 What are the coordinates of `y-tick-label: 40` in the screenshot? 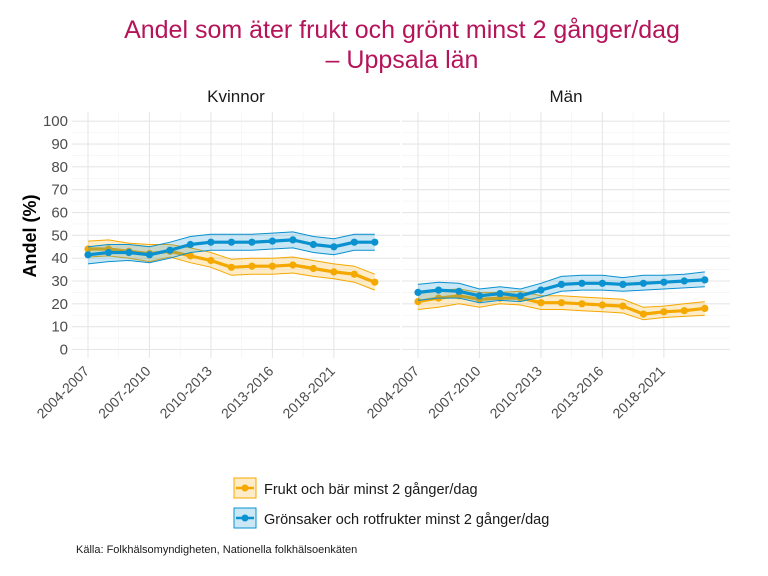 It's located at (59, 258).